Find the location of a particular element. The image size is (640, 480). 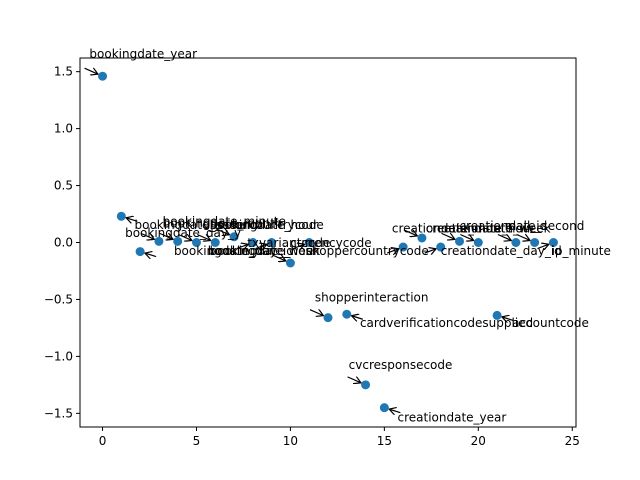

point-label: creationdate_month is located at coordinates (452, 228).